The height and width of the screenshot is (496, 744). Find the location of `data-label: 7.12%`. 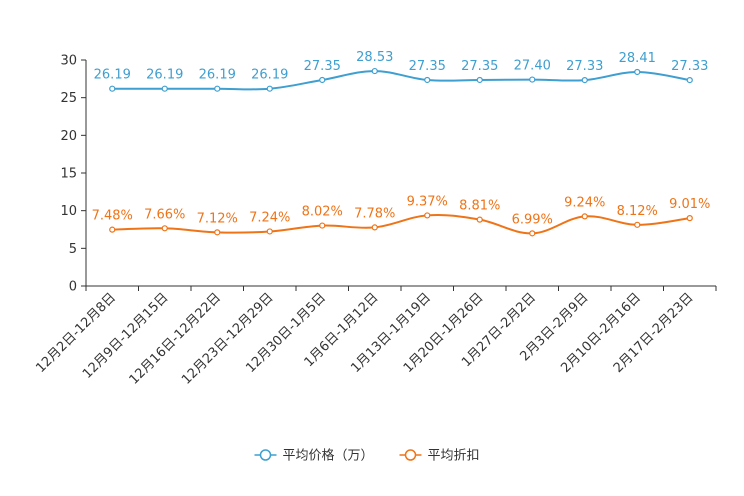

data-label: 7.12% is located at coordinates (217, 218).